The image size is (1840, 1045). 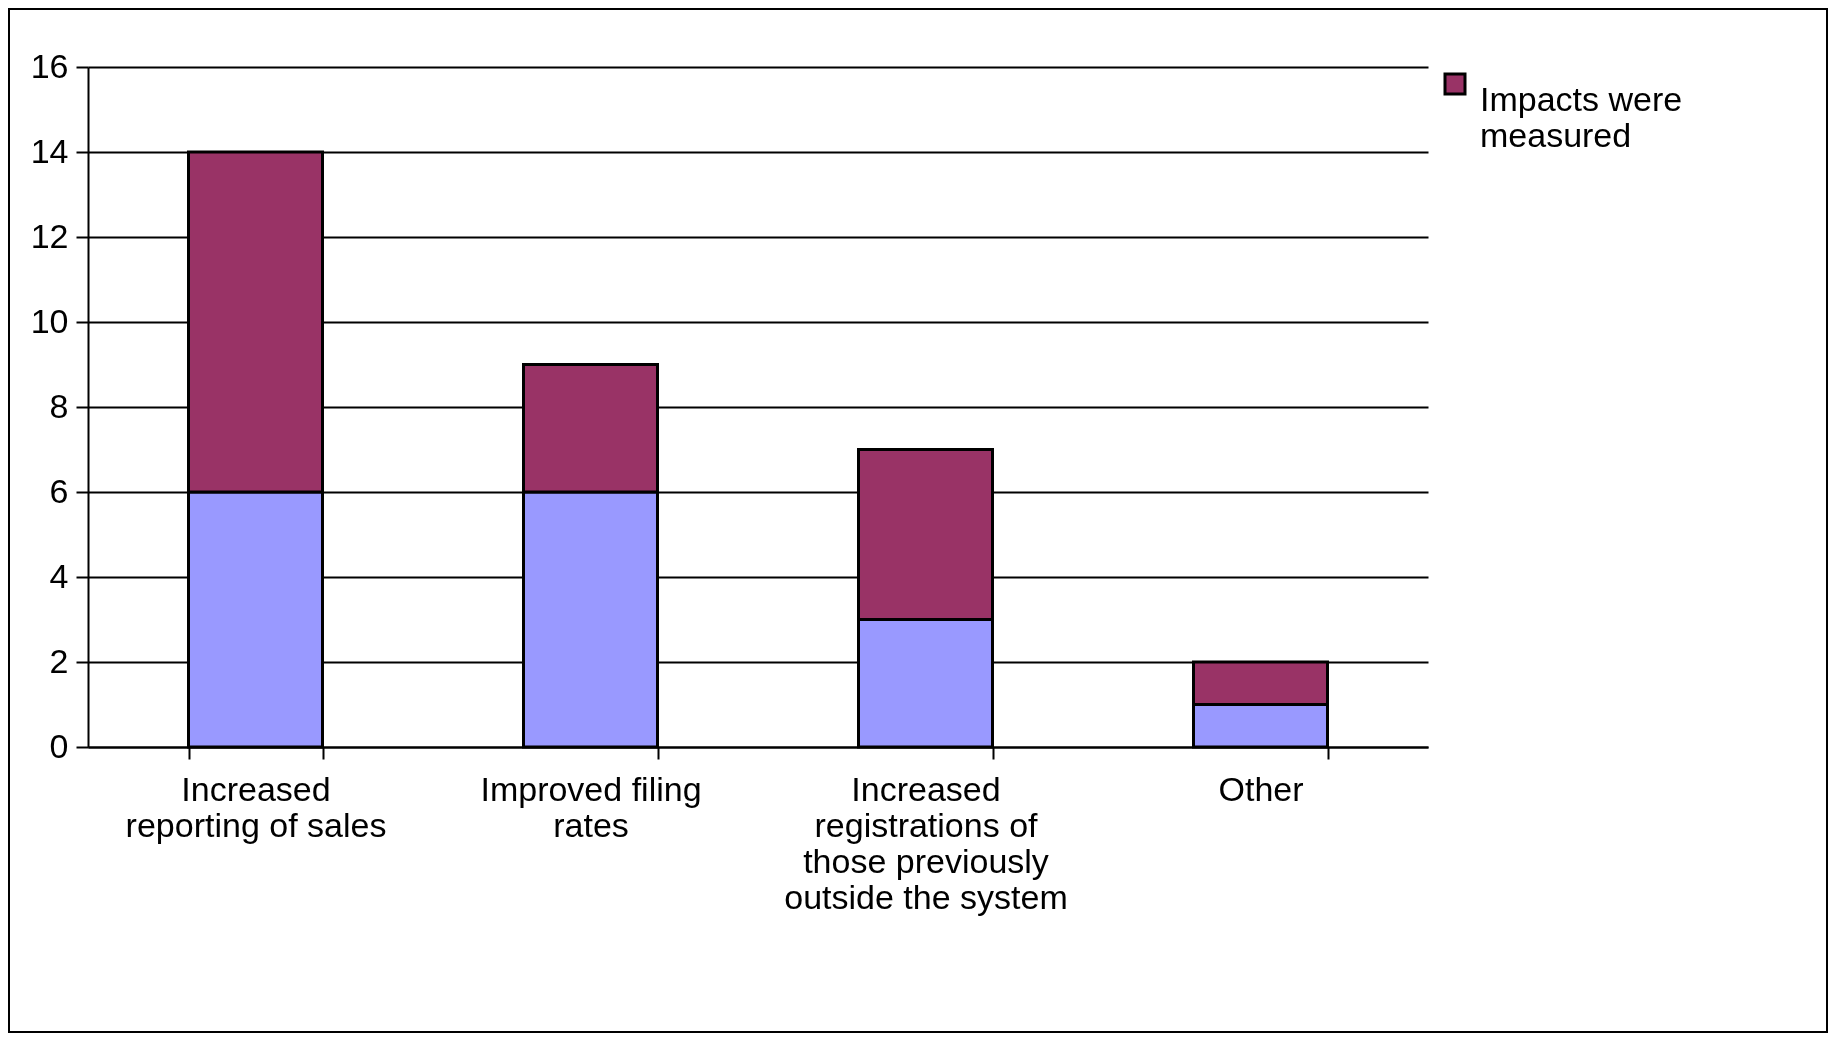 I want to click on y-tick-label: 6, so click(x=59, y=490).